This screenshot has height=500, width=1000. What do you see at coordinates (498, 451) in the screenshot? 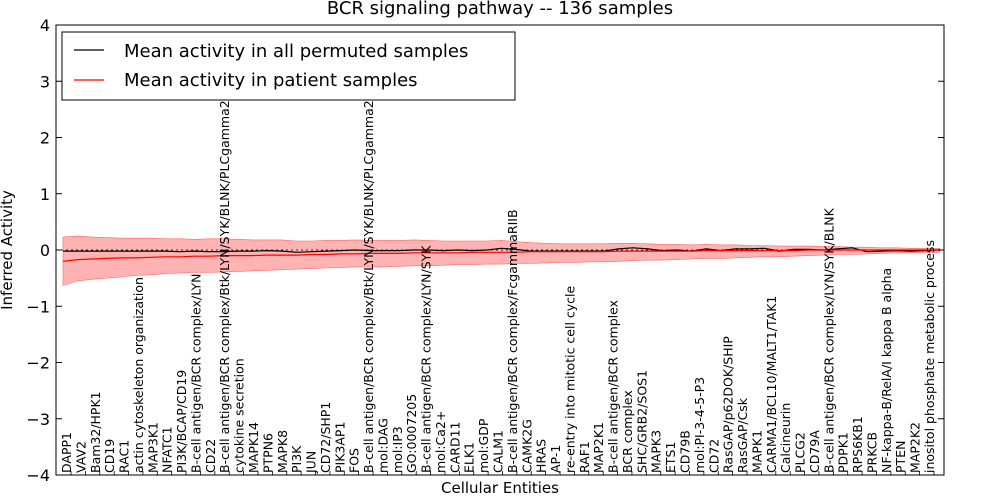
I see `x-tick-label: CALM1` at bounding box center [498, 451].